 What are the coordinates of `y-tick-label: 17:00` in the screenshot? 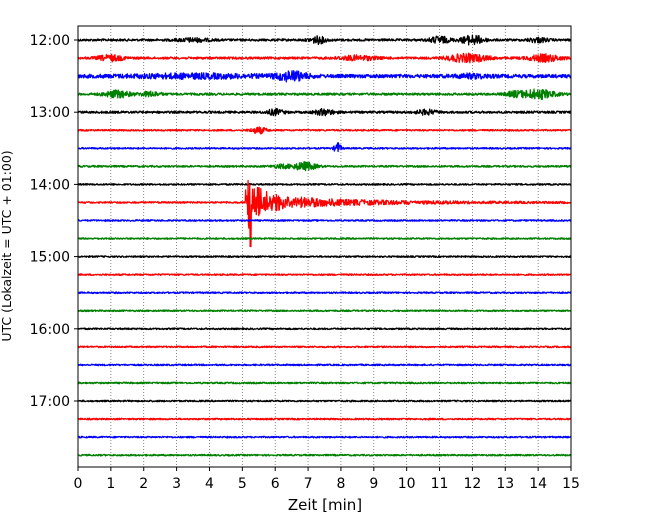 It's located at (50, 402).